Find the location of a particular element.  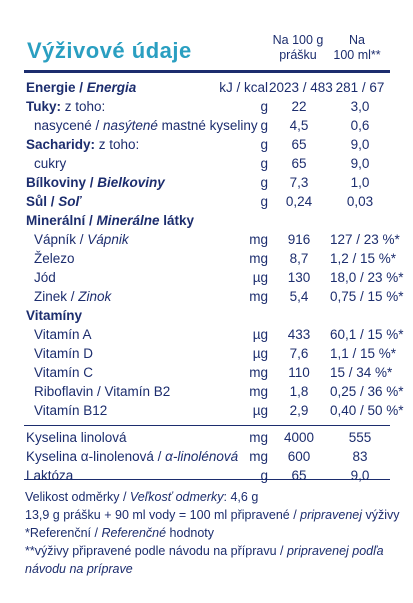

column-header-per-100g: Na 100 g prášku is located at coordinates (298, 48).